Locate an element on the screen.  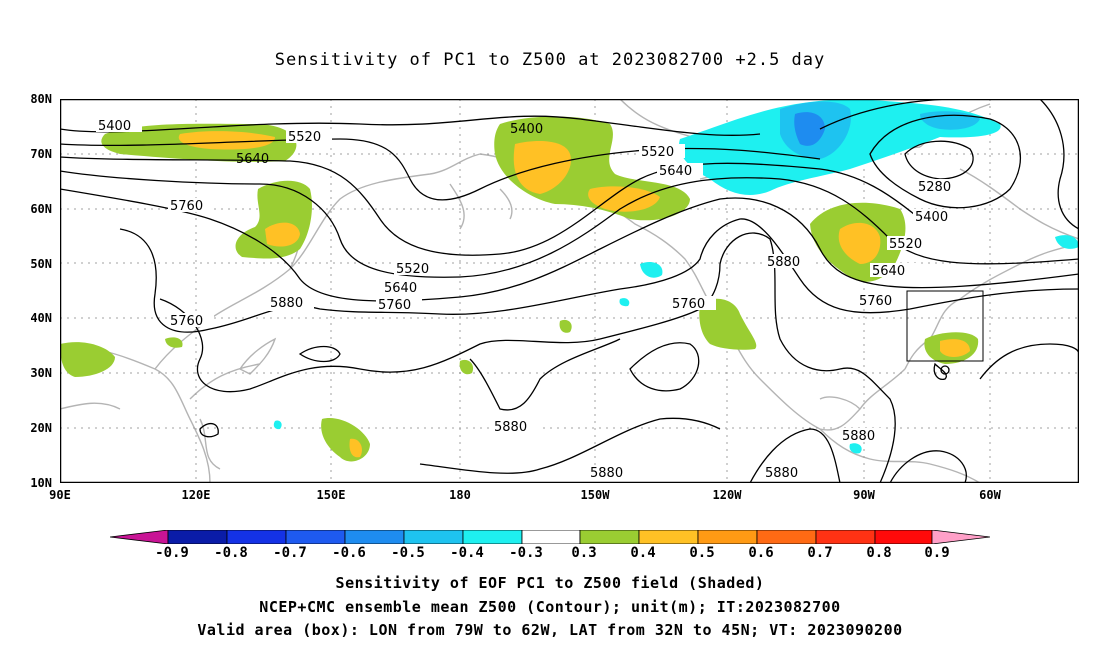
valid-area-box is located at coordinates (945, 326).